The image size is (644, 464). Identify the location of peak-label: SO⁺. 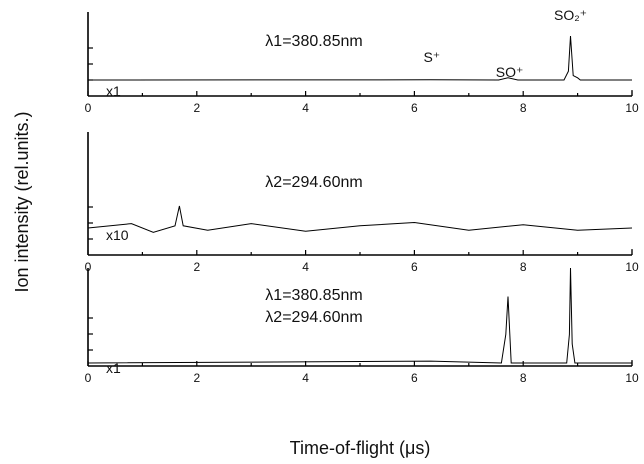
(510, 72).